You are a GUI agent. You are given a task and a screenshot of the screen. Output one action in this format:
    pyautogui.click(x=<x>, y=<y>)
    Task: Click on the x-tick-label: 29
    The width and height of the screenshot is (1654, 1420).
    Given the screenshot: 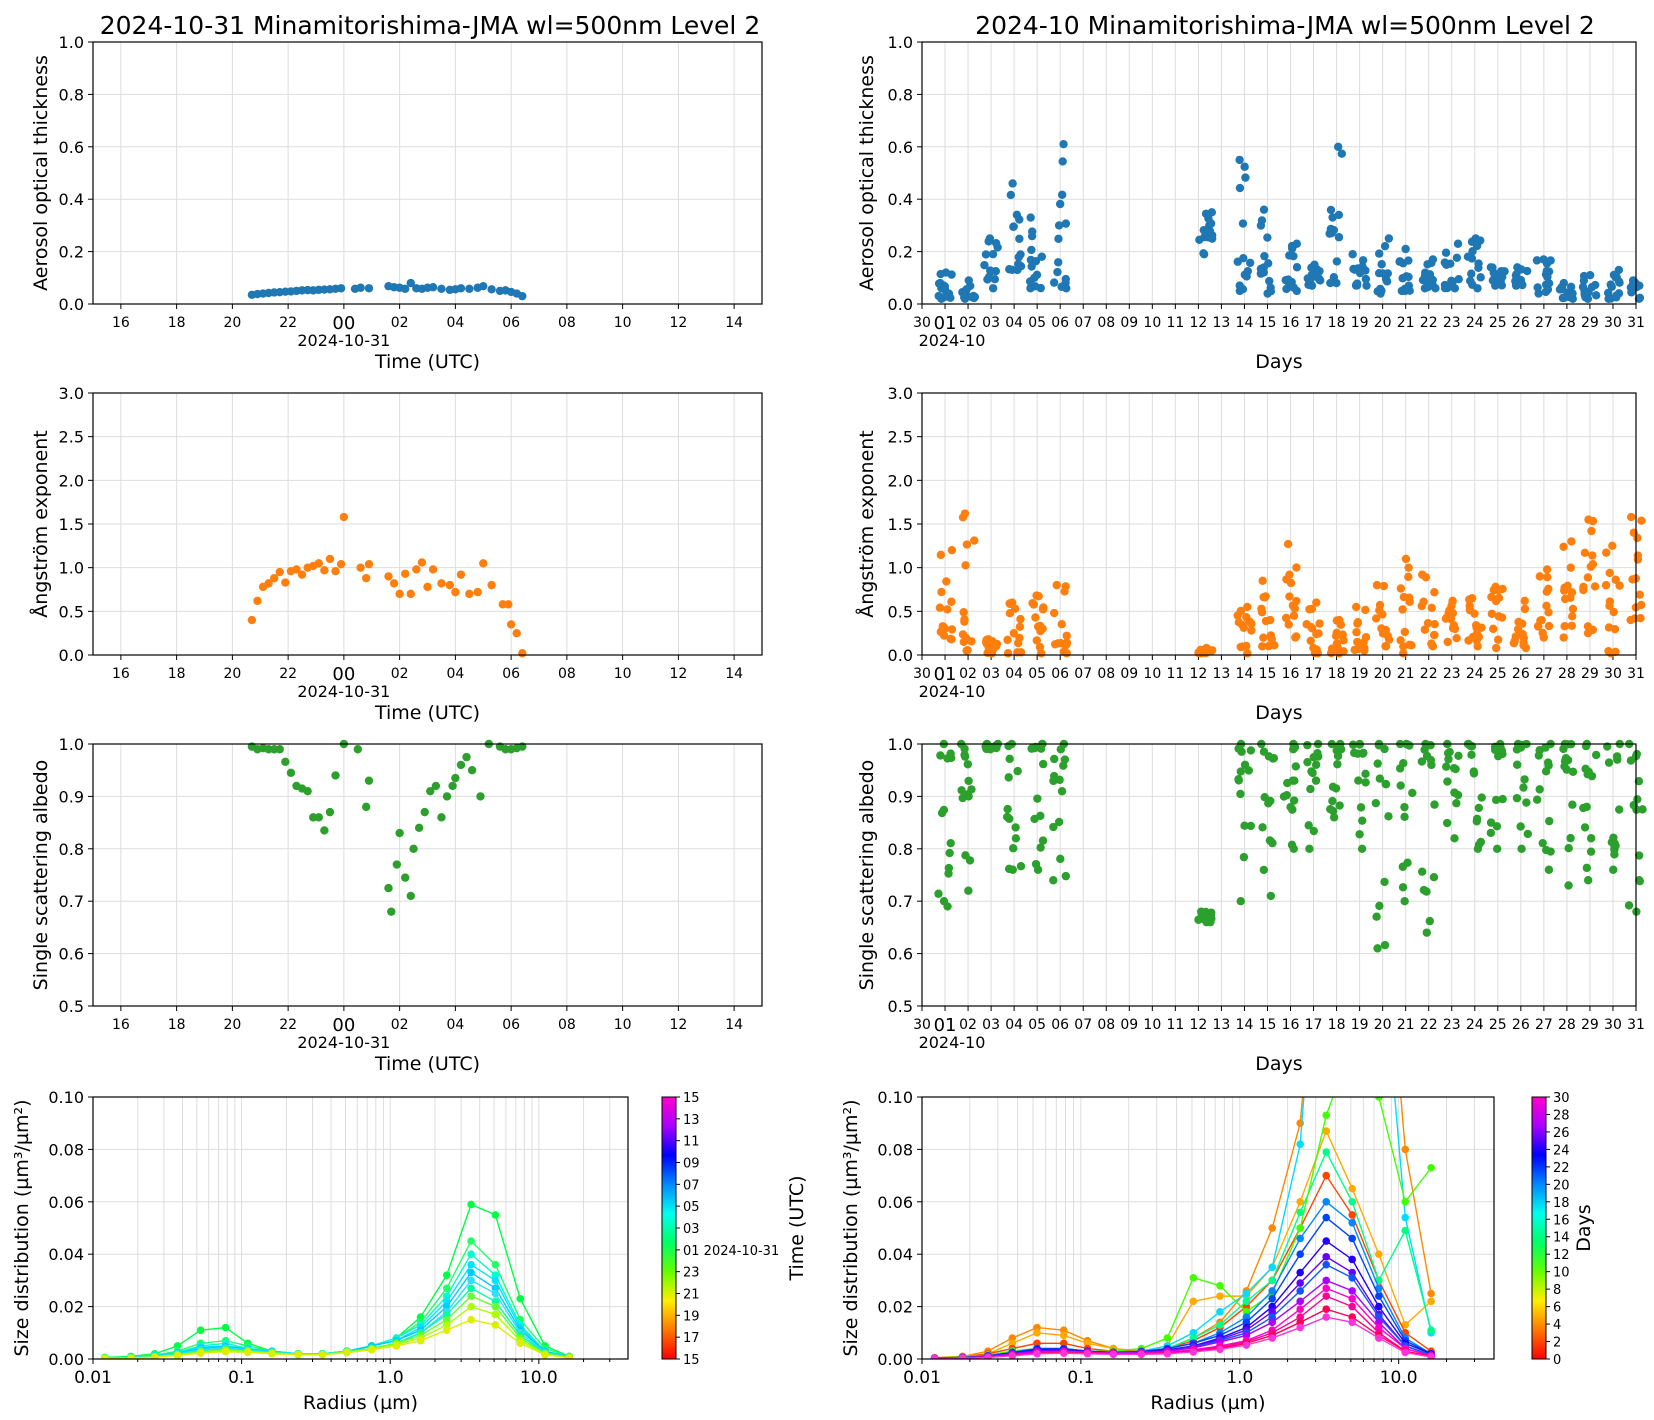 What is the action you would take?
    pyautogui.click(x=1590, y=1025)
    